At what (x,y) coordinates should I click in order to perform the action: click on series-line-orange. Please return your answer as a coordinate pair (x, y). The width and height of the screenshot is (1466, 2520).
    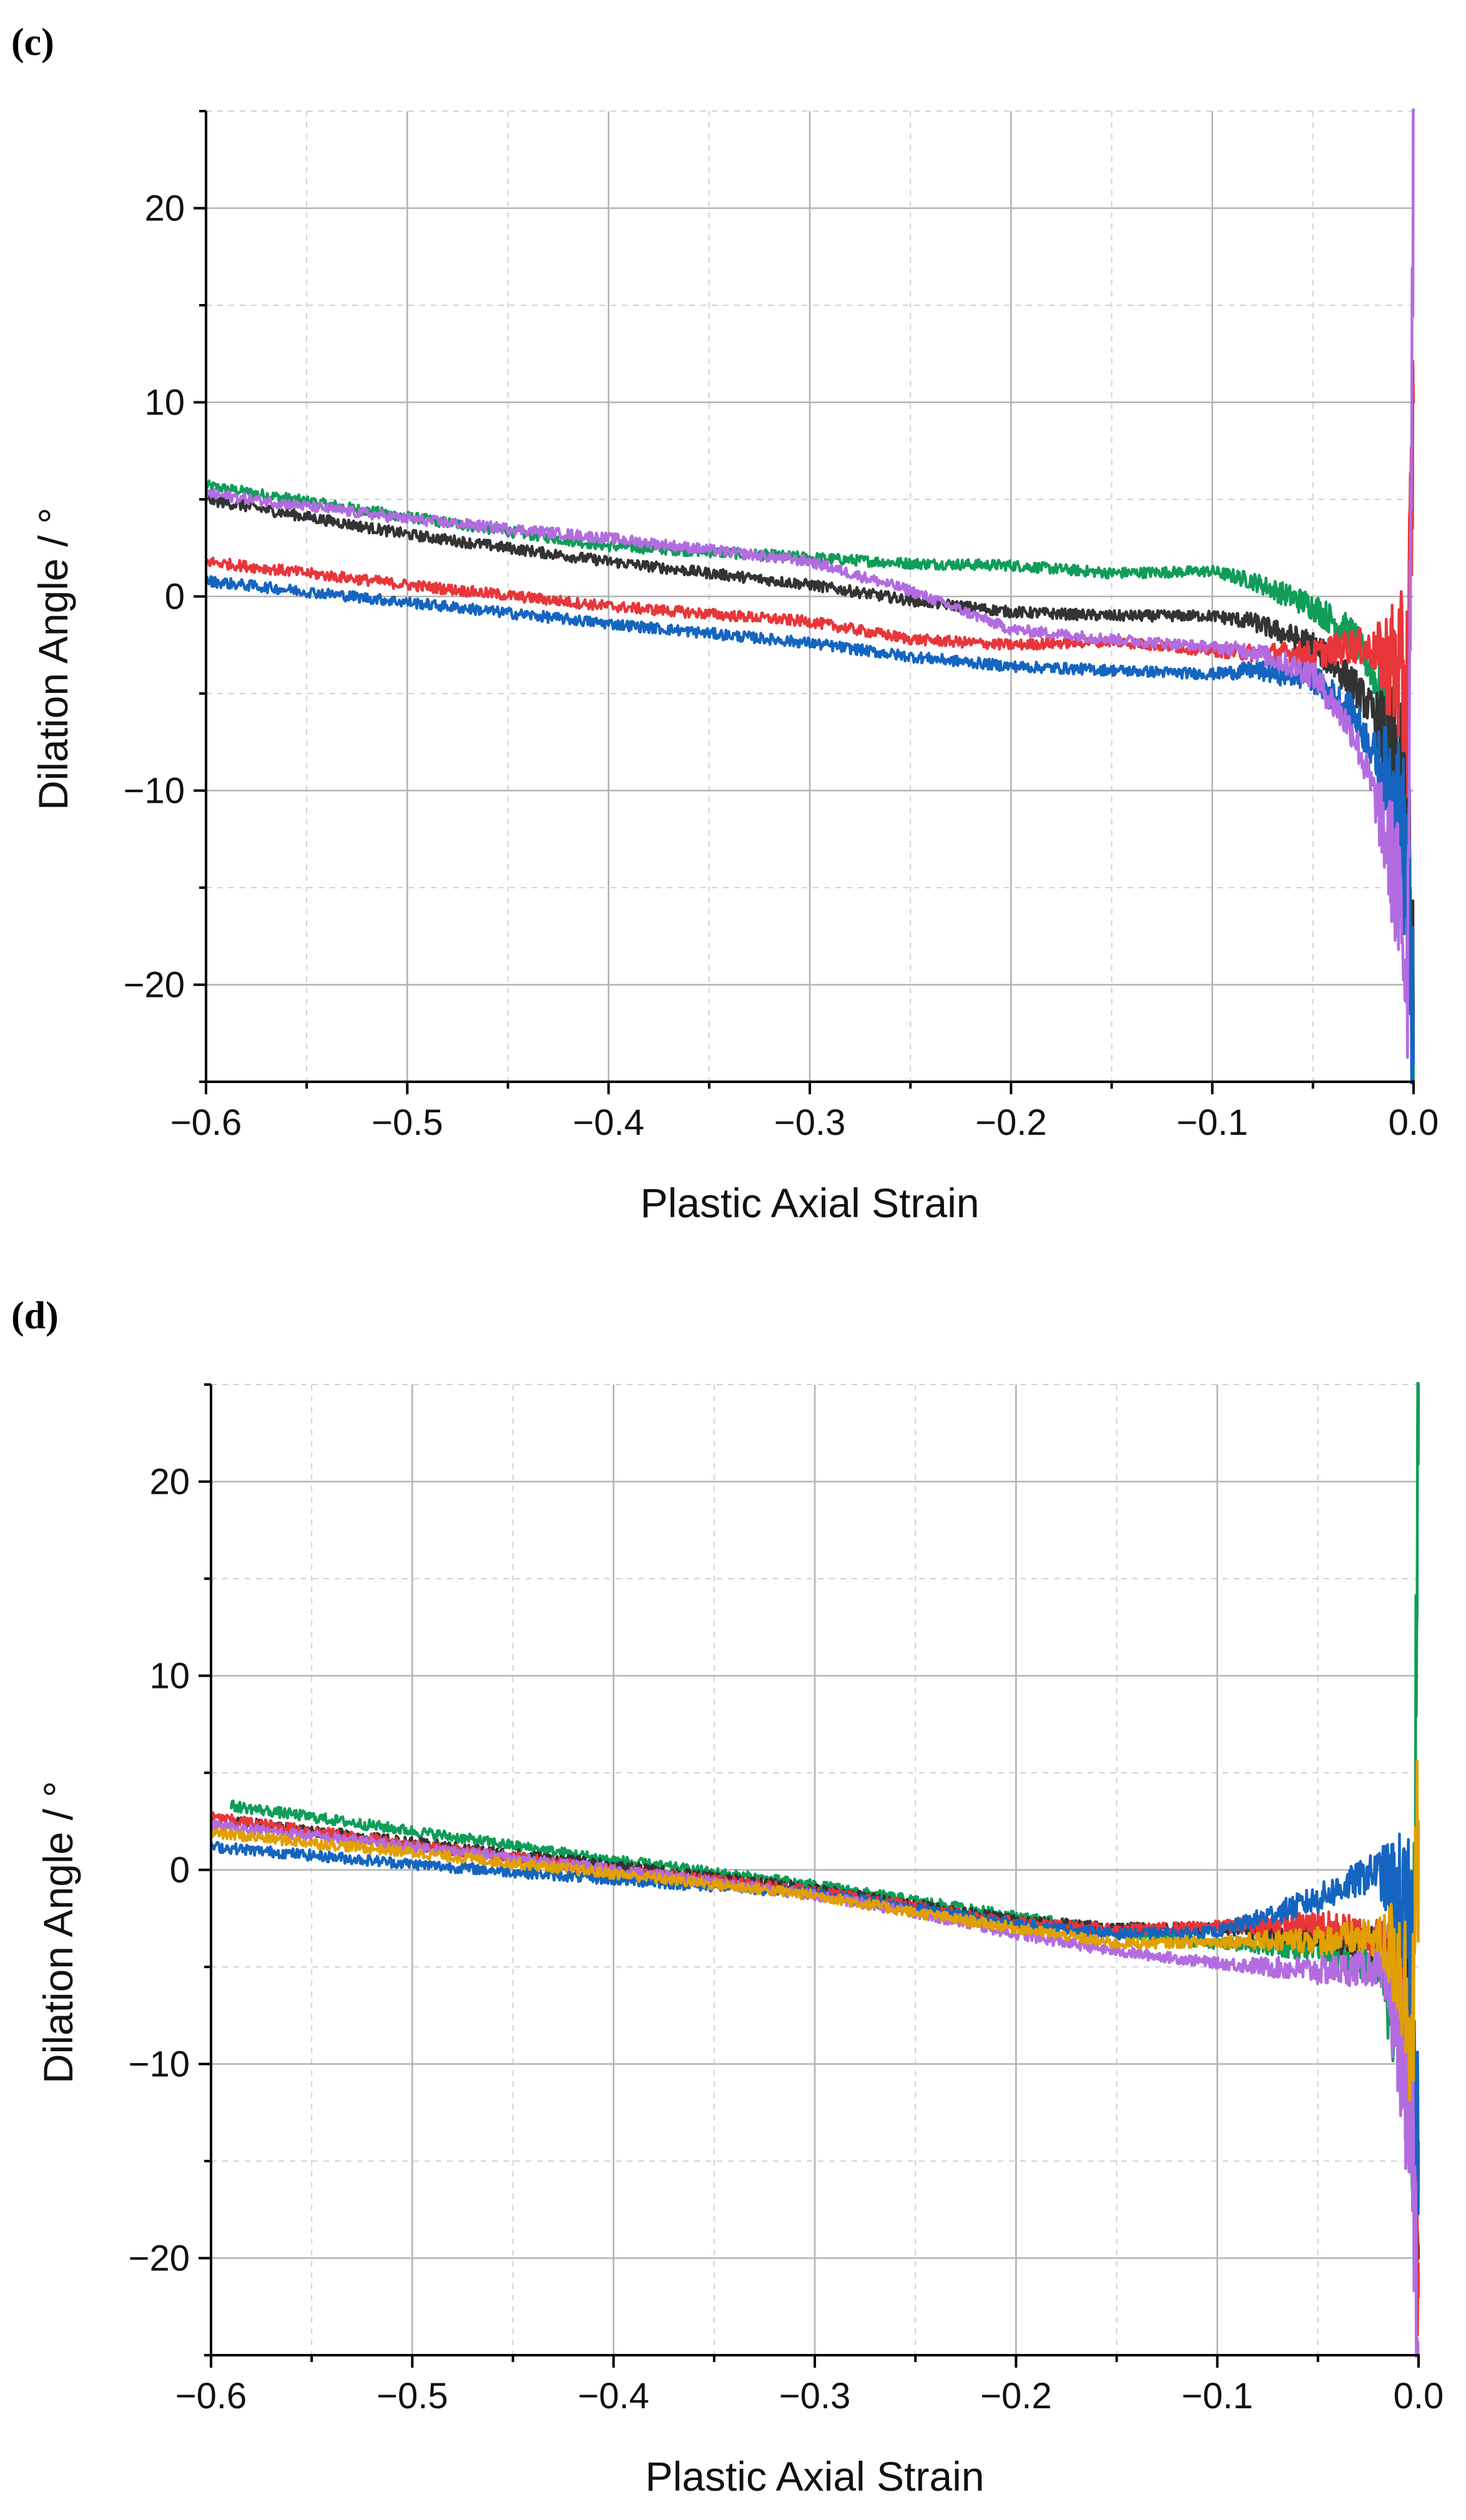
    Looking at the image, I should click on (815, 1930).